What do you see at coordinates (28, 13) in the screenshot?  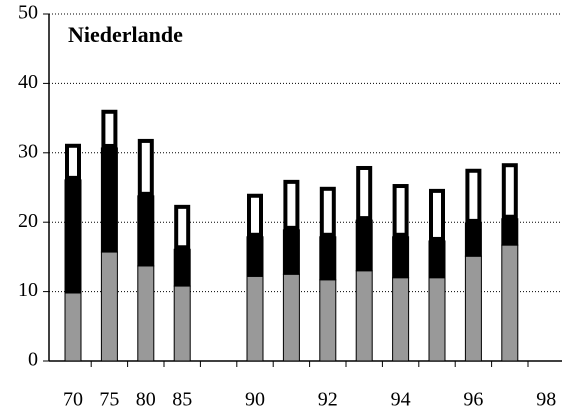 I see `y-tick-label: 50` at bounding box center [28, 13].